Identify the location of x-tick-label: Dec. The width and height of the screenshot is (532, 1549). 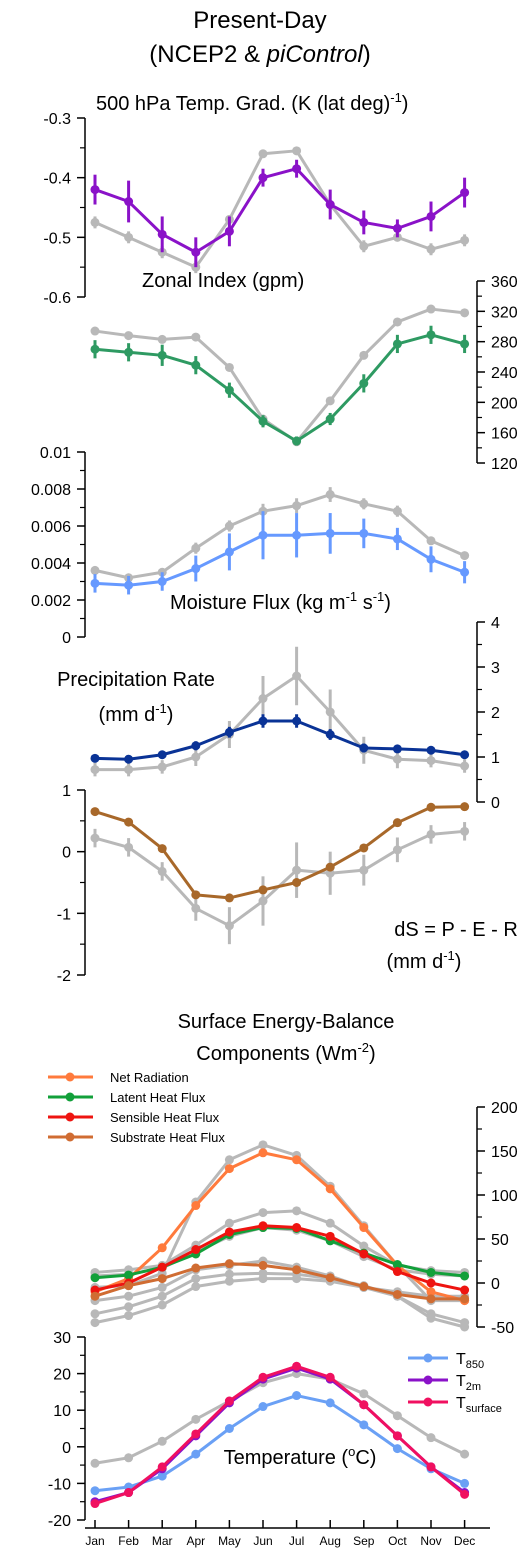
(464, 1541).